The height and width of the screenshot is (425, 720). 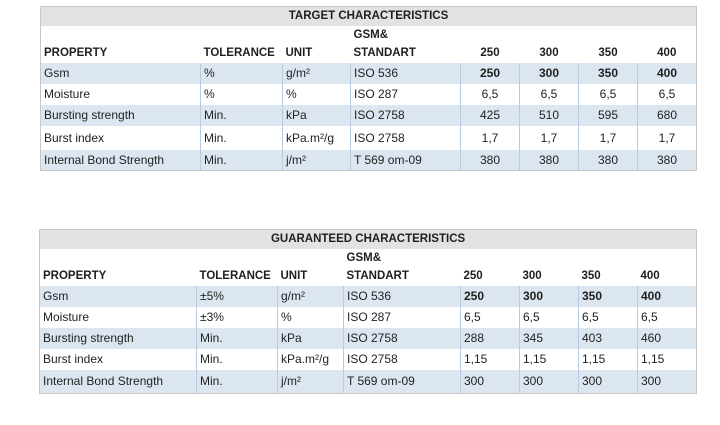 What do you see at coordinates (667, 115) in the screenshot?
I see `value-cell: 680` at bounding box center [667, 115].